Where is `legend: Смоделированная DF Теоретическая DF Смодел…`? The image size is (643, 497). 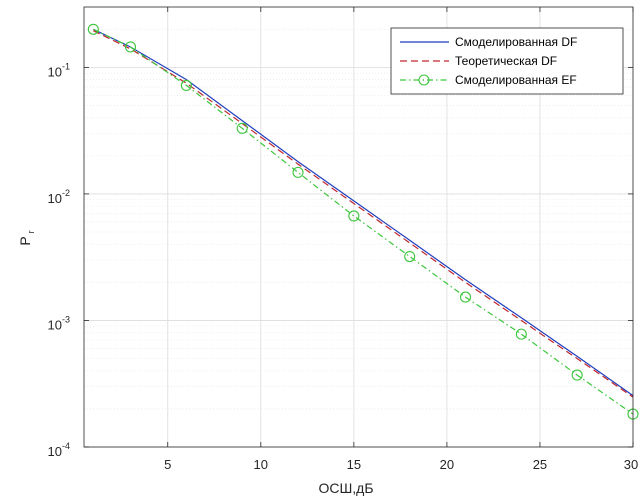
legend: Смоделированная DF Теоретическая DF Смодел… is located at coordinates (507, 61).